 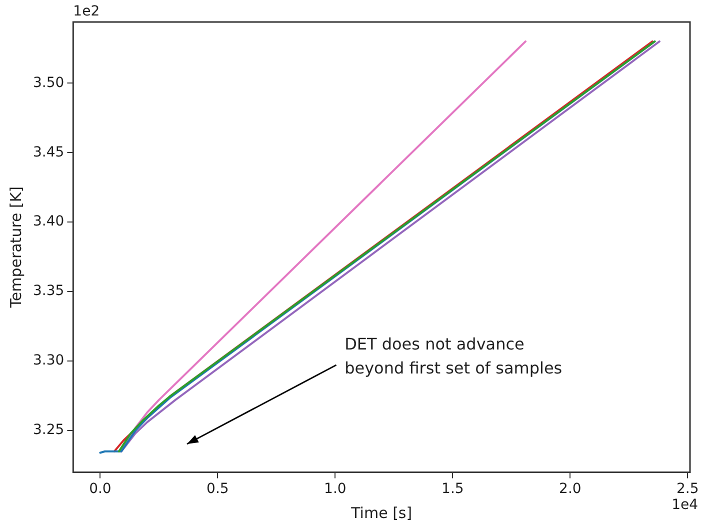 I want to click on y-tick-label: 3.40, so click(x=48, y=222).